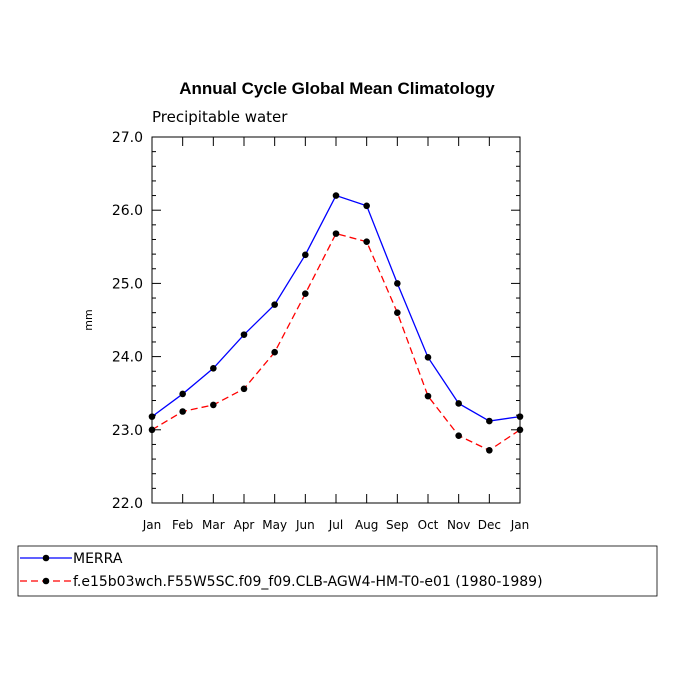  I want to click on x-tick-label: Sep, so click(397, 525).